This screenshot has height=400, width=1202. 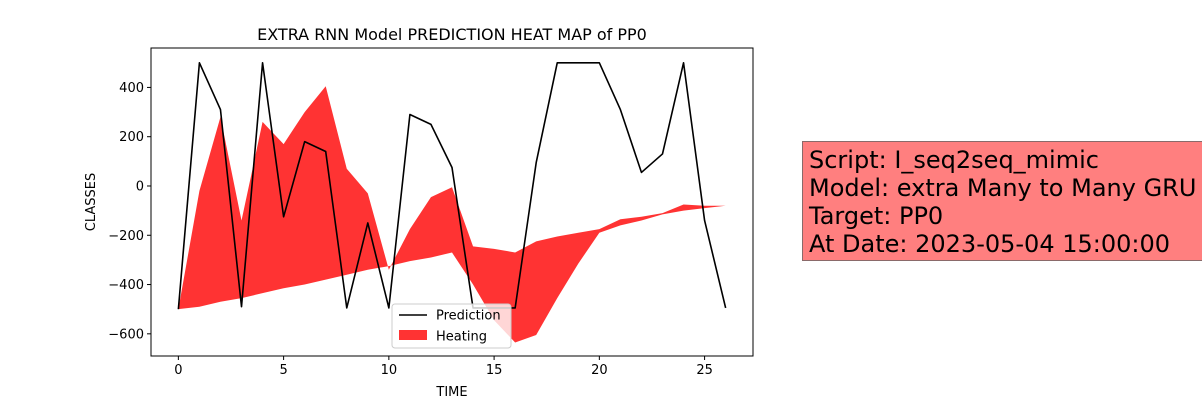 What do you see at coordinates (126, 334) in the screenshot?
I see `y-tick-label: −600` at bounding box center [126, 334].